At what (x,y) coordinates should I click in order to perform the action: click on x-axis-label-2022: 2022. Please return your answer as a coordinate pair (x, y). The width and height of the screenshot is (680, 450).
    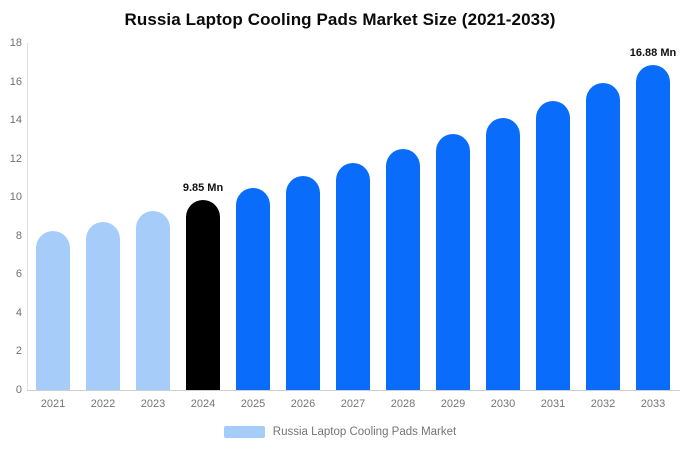
    Looking at the image, I should click on (103, 404).